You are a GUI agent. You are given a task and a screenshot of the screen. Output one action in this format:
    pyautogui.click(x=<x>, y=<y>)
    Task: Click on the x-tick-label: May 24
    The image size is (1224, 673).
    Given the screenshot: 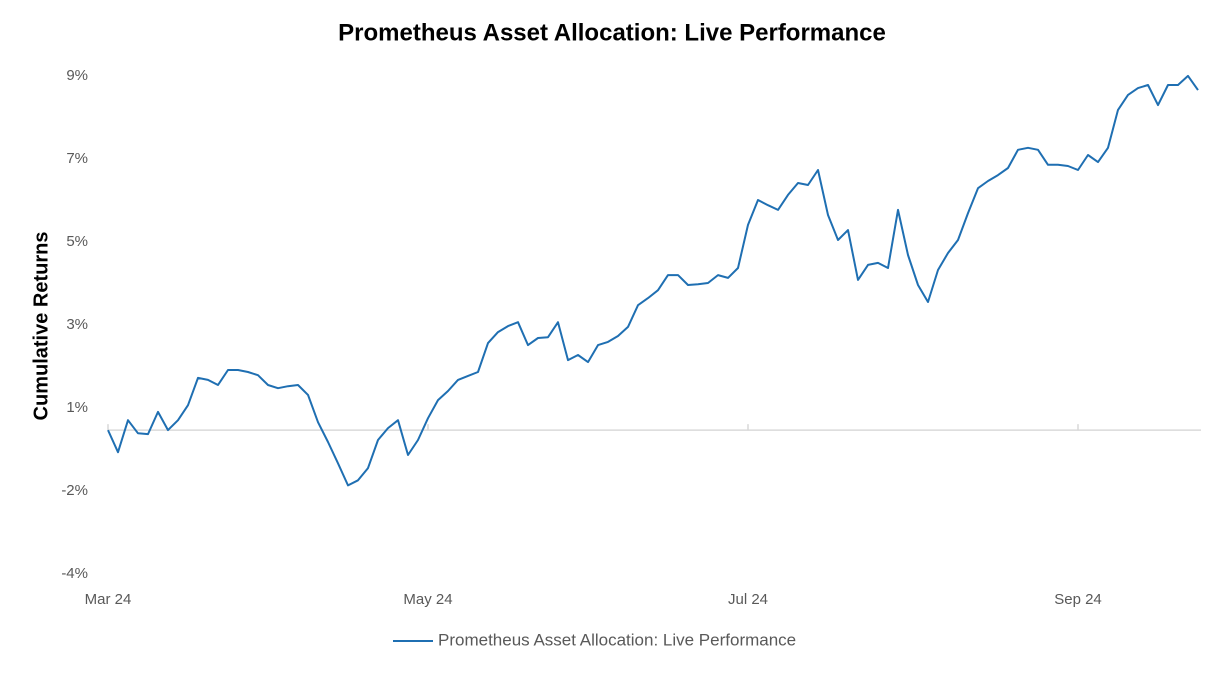 What is the action you would take?
    pyautogui.click(x=427, y=599)
    